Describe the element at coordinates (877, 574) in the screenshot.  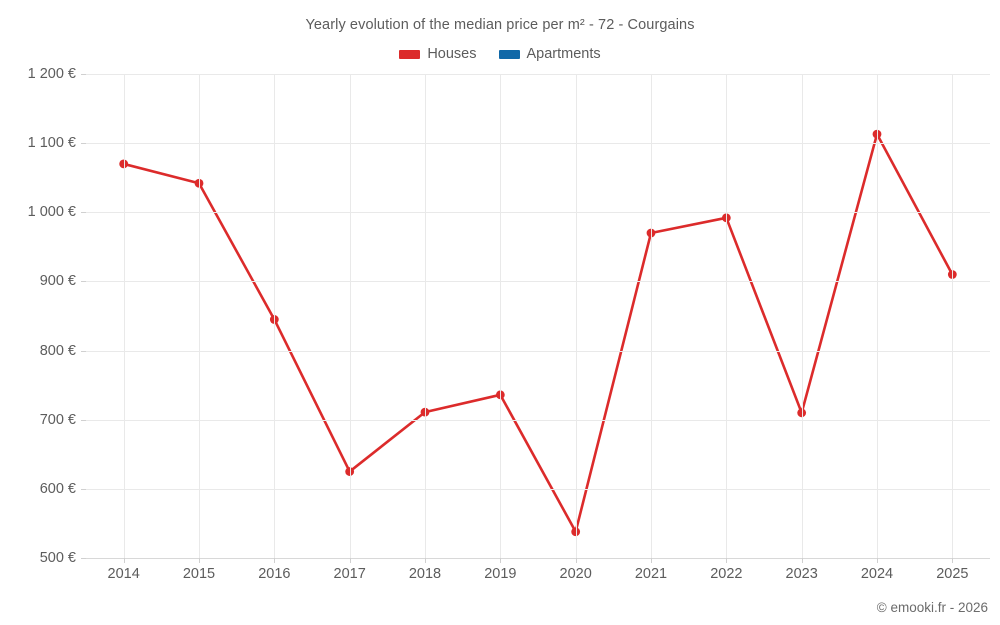
I see `x-axis-tick-label: 2024` at that location.